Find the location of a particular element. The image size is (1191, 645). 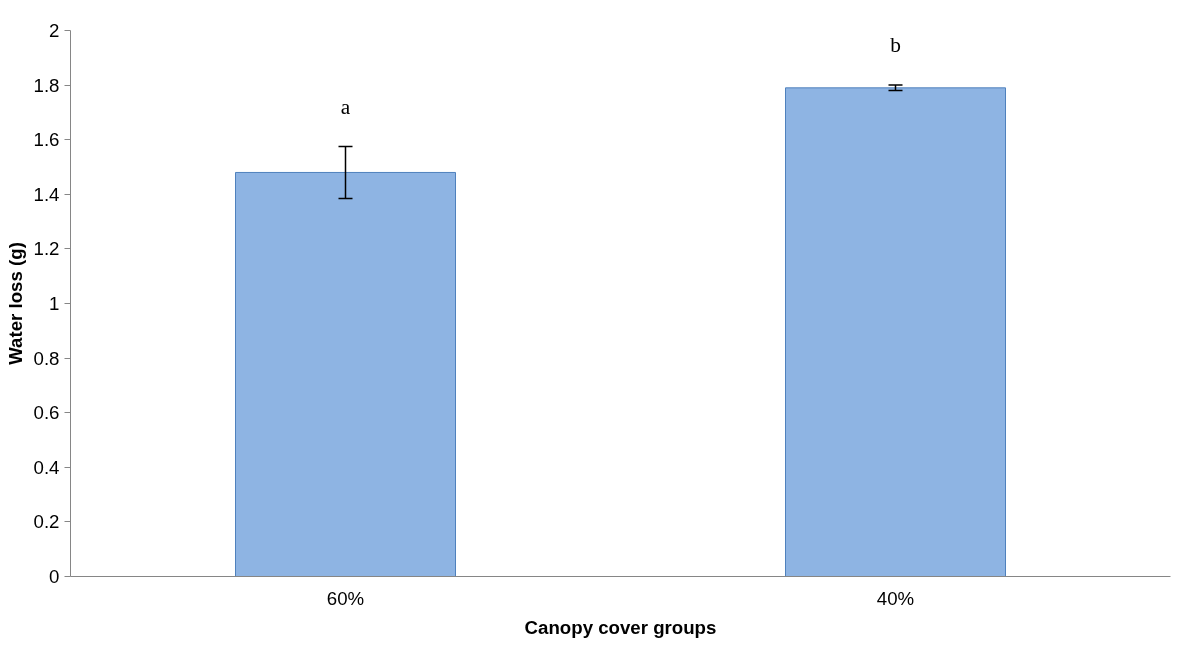

y-tick-label: 1.4 is located at coordinates (46, 194).